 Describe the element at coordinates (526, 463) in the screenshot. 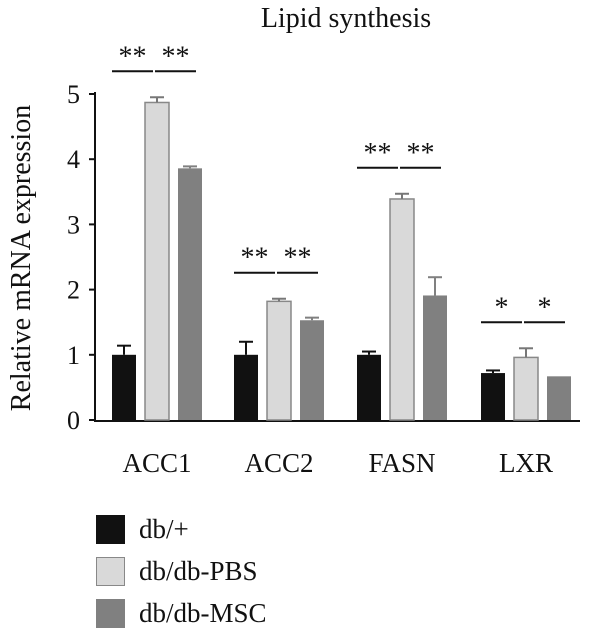

I see `x-tick-label: LXR` at that location.